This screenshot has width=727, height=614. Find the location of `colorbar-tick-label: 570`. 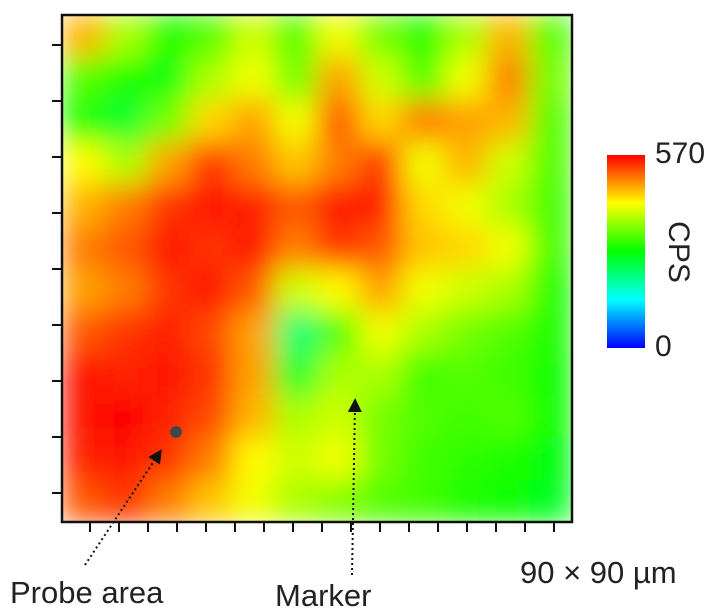

colorbar-tick-label: 570 is located at coordinates (680, 153).